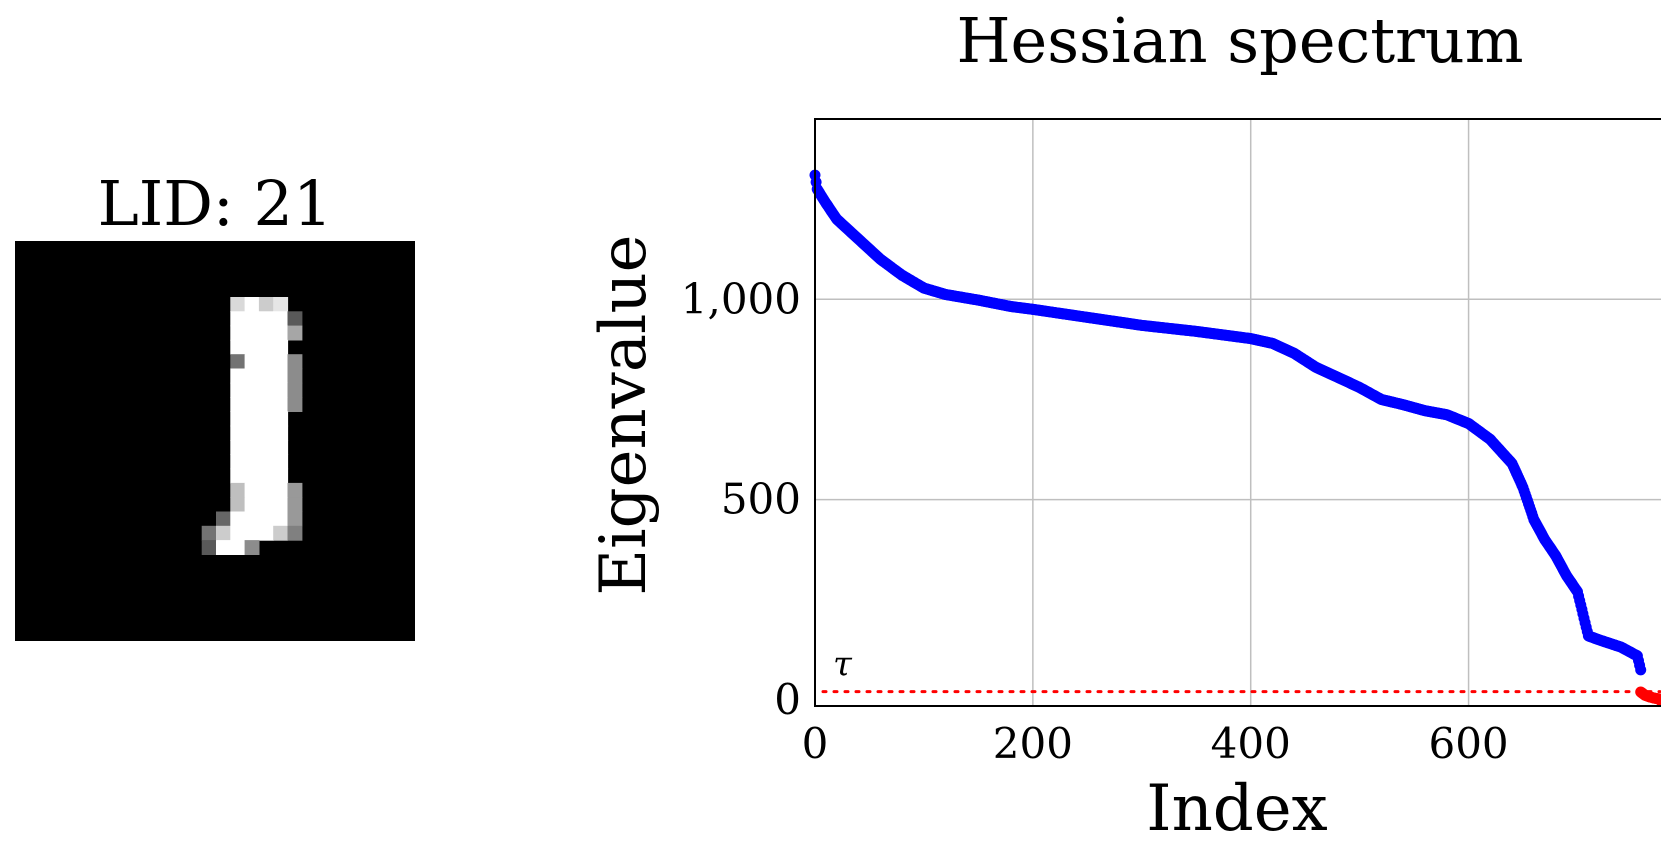 This screenshot has width=1661, height=843. I want to click on x-tick-label: 200, so click(1033, 743).